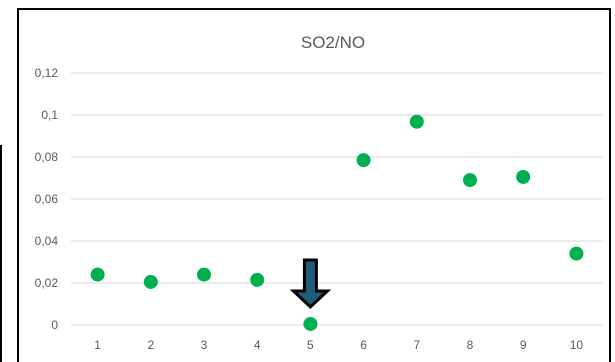  Describe the element at coordinates (470, 345) in the screenshot. I see `x-tick-label: 8` at that location.